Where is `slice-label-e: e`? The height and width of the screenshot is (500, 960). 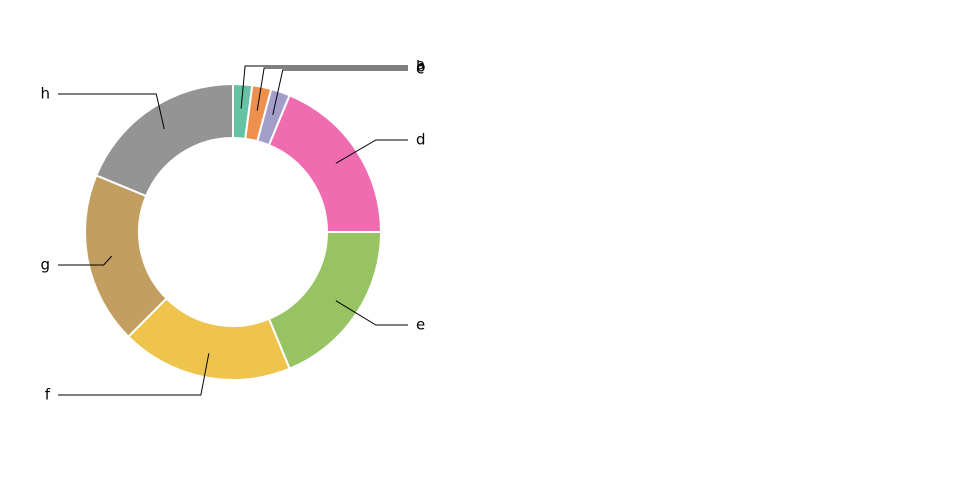
slice-label-e: e is located at coordinates (420, 325).